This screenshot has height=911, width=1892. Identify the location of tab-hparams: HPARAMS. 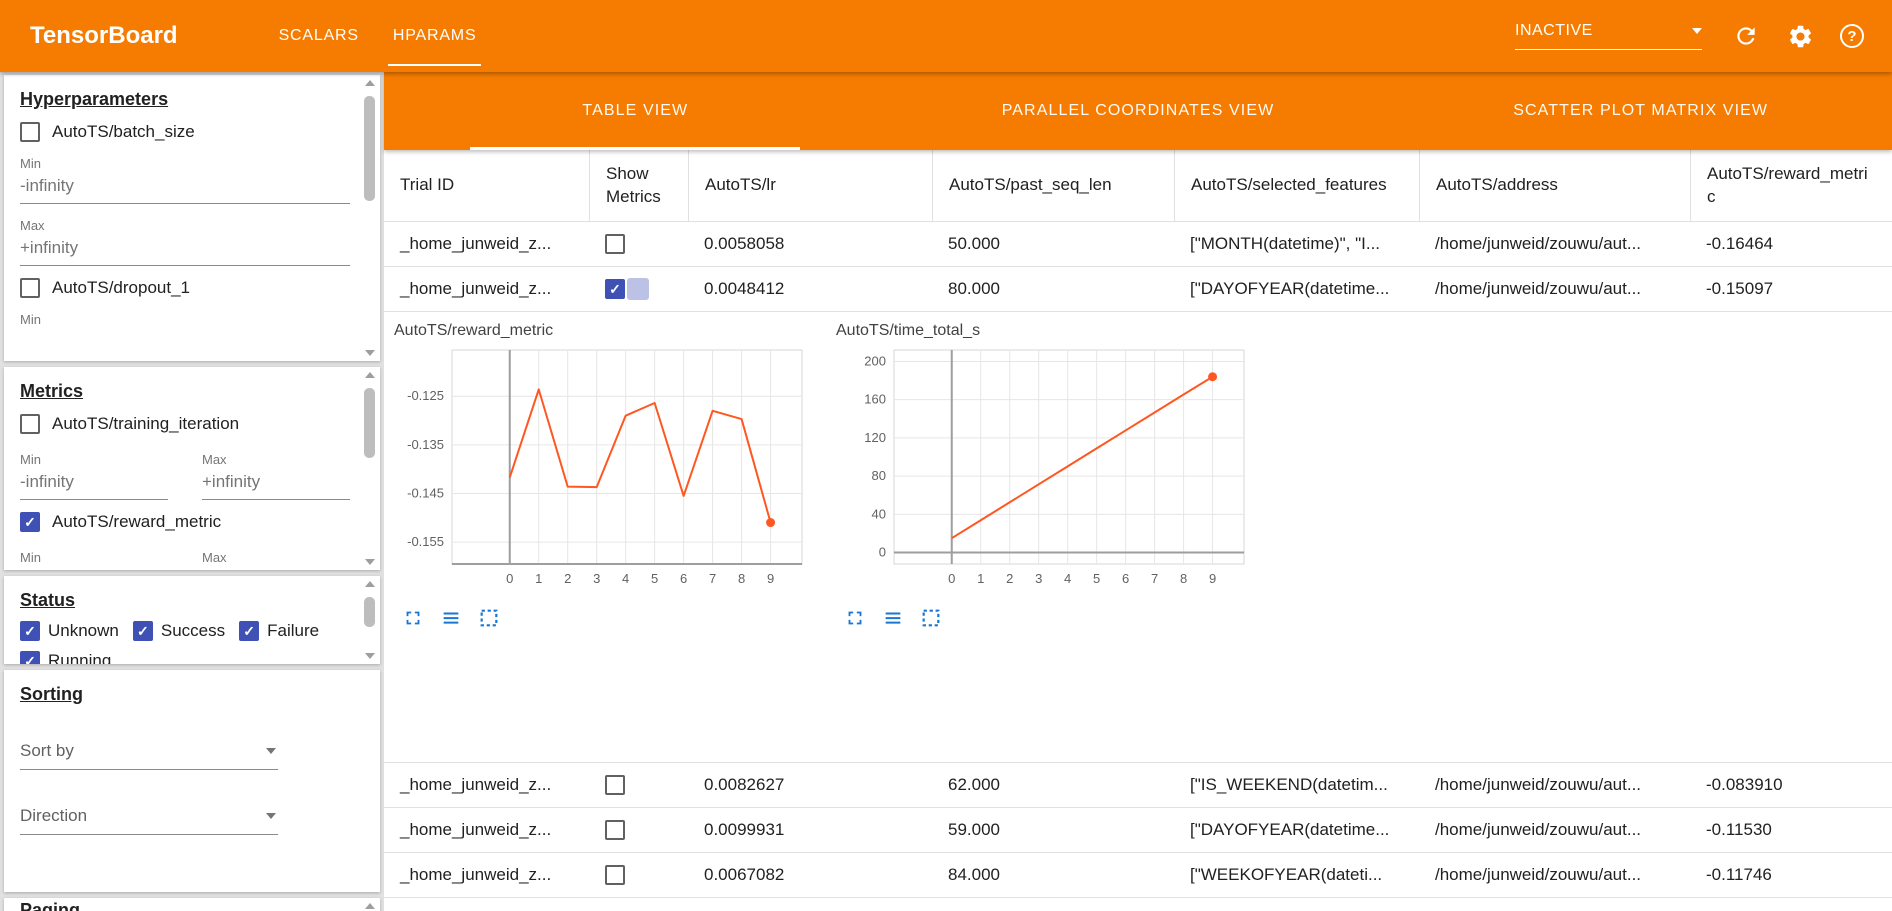
(435, 36).